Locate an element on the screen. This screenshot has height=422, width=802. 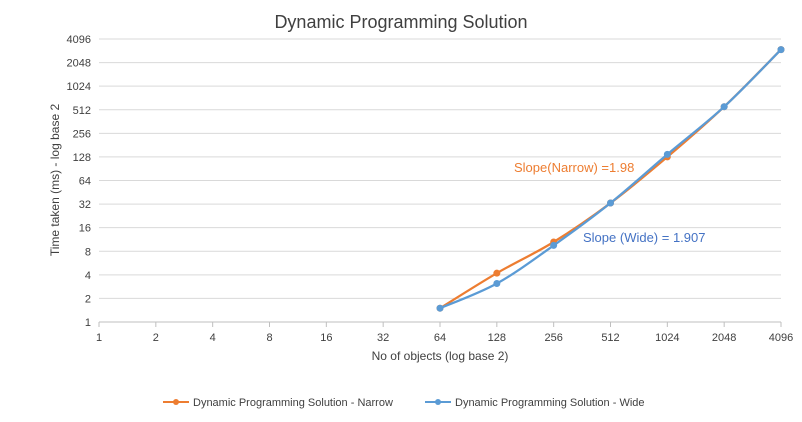
x-tick-label: 8 is located at coordinates (269, 338).